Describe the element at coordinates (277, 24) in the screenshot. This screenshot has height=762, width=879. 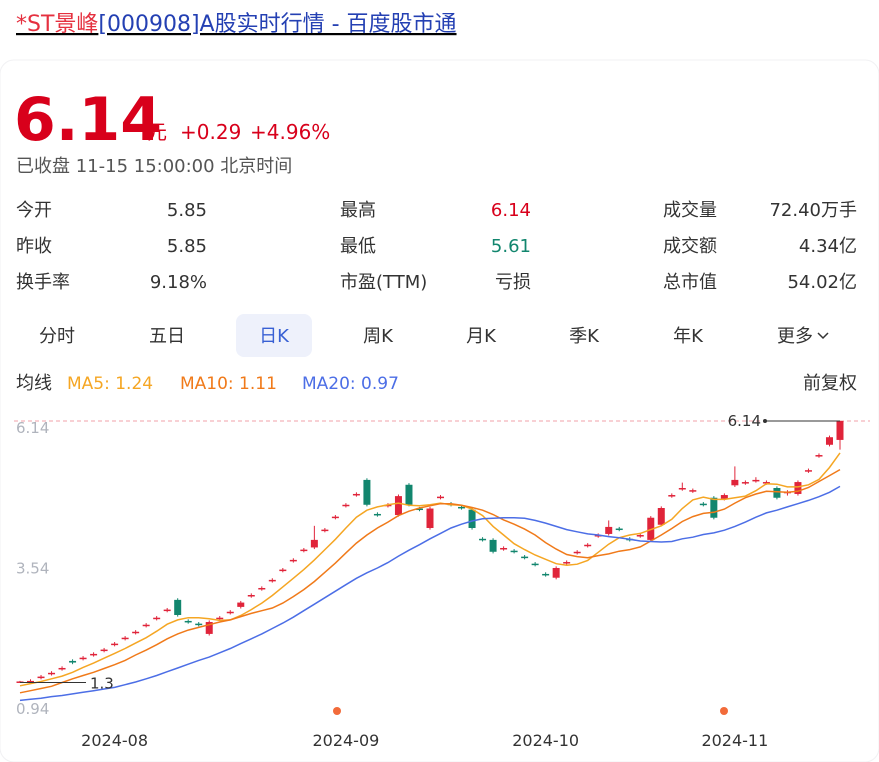
I see `title-rest: [000908]A股实时行情 - 百度股市通` at that location.